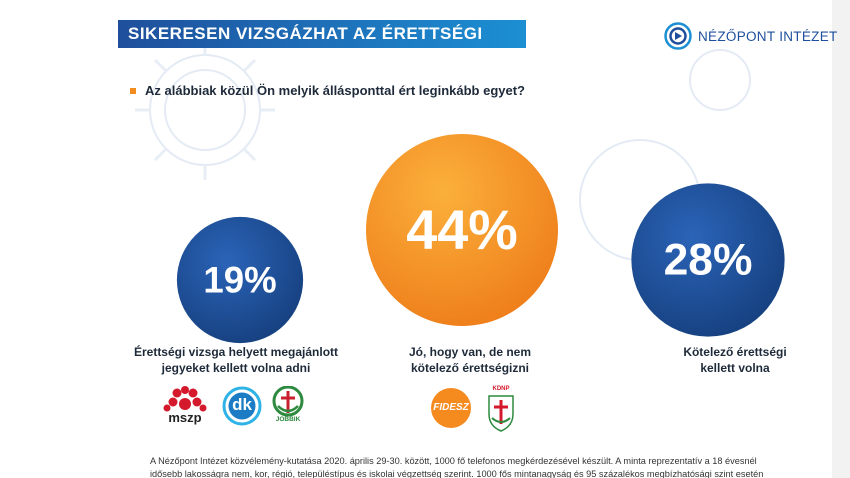 The image size is (850, 478). Describe the element at coordinates (735, 360) in the screenshot. I see `caption-kotelezo-erettsegi: Kötelező érettségi kellett volna` at that location.